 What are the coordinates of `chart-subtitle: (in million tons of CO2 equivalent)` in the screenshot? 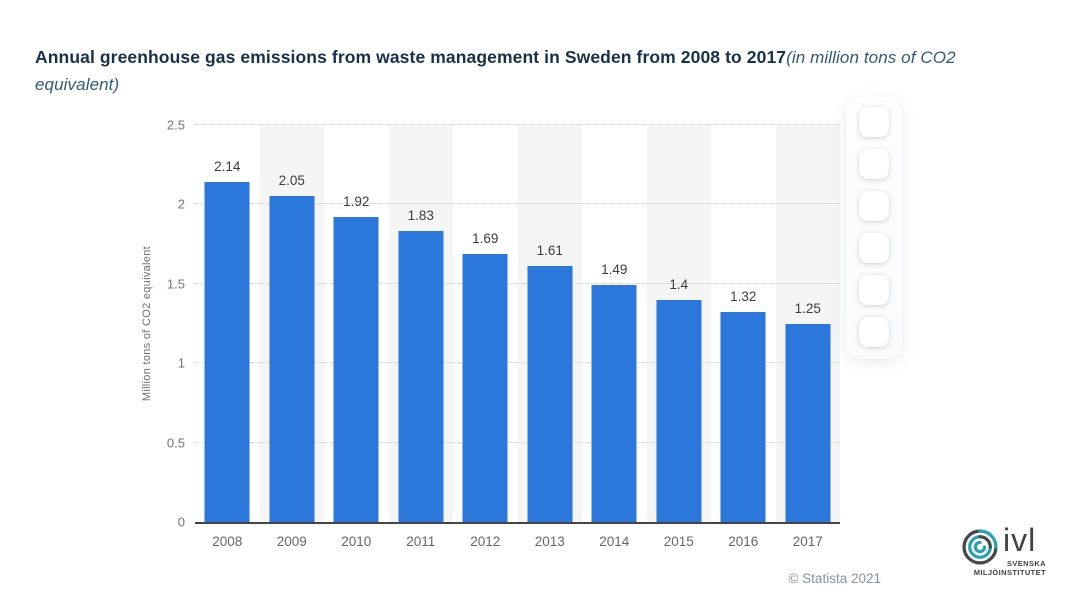 It's located at (495, 71).